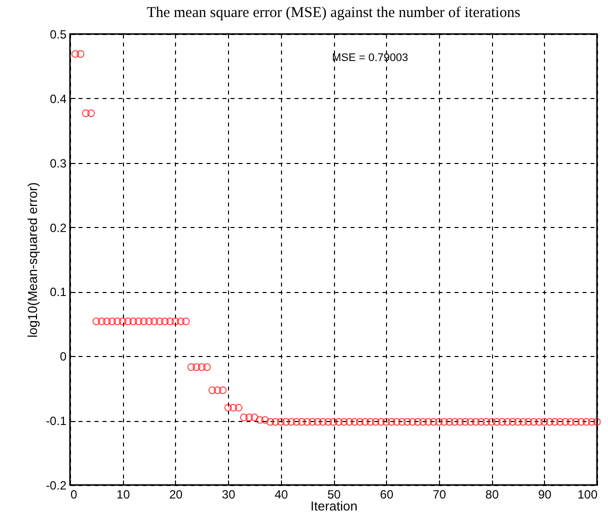 This screenshot has height=518, width=608. What do you see at coordinates (229, 495) in the screenshot?
I see `x-tick-label: 30` at bounding box center [229, 495].